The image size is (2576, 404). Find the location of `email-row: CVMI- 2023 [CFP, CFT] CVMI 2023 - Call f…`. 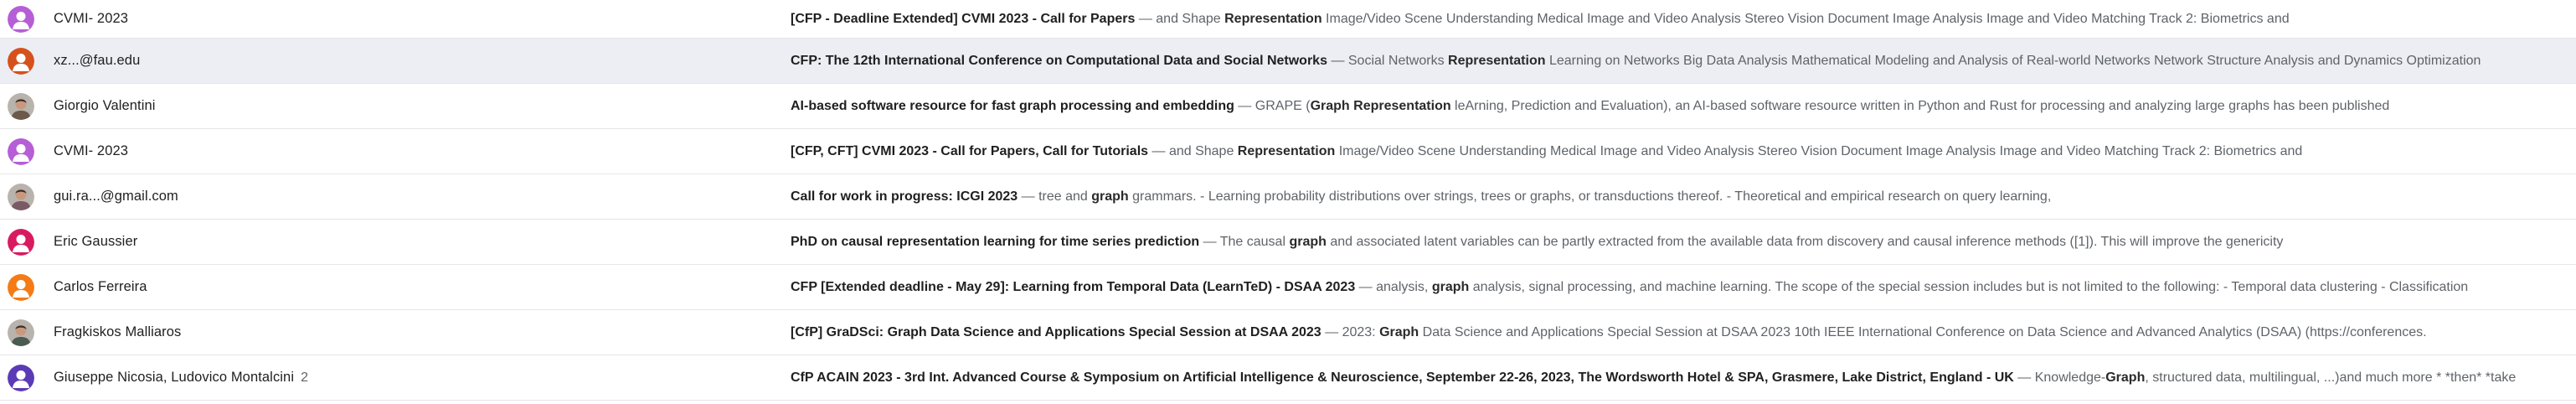

email-row: CVMI- 2023 [CFP, CFT] CVMI 2023 - Call f… is located at coordinates (1288, 151).